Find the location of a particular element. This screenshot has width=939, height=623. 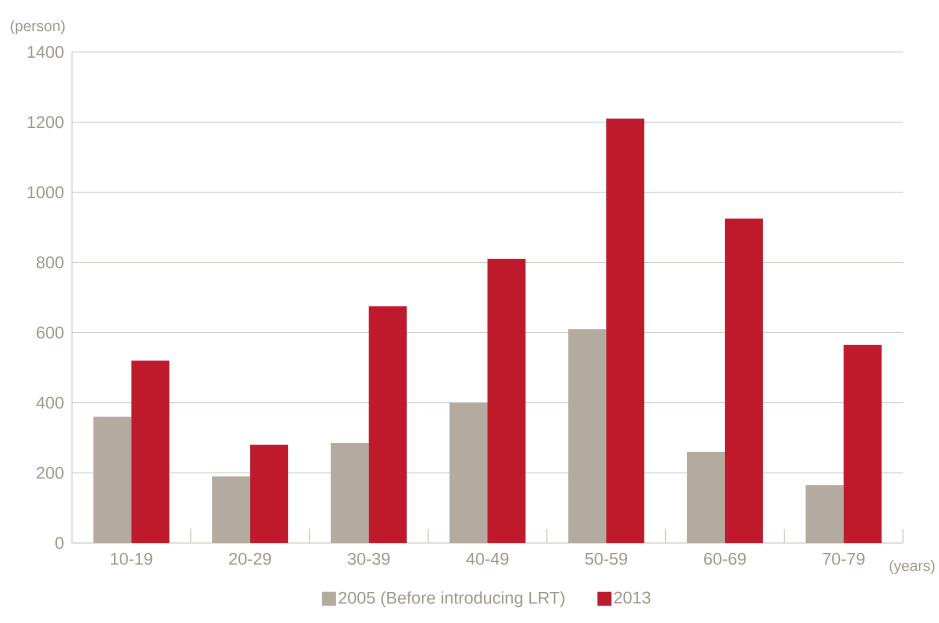

y-tick-label: 1000 is located at coordinates (46, 192).